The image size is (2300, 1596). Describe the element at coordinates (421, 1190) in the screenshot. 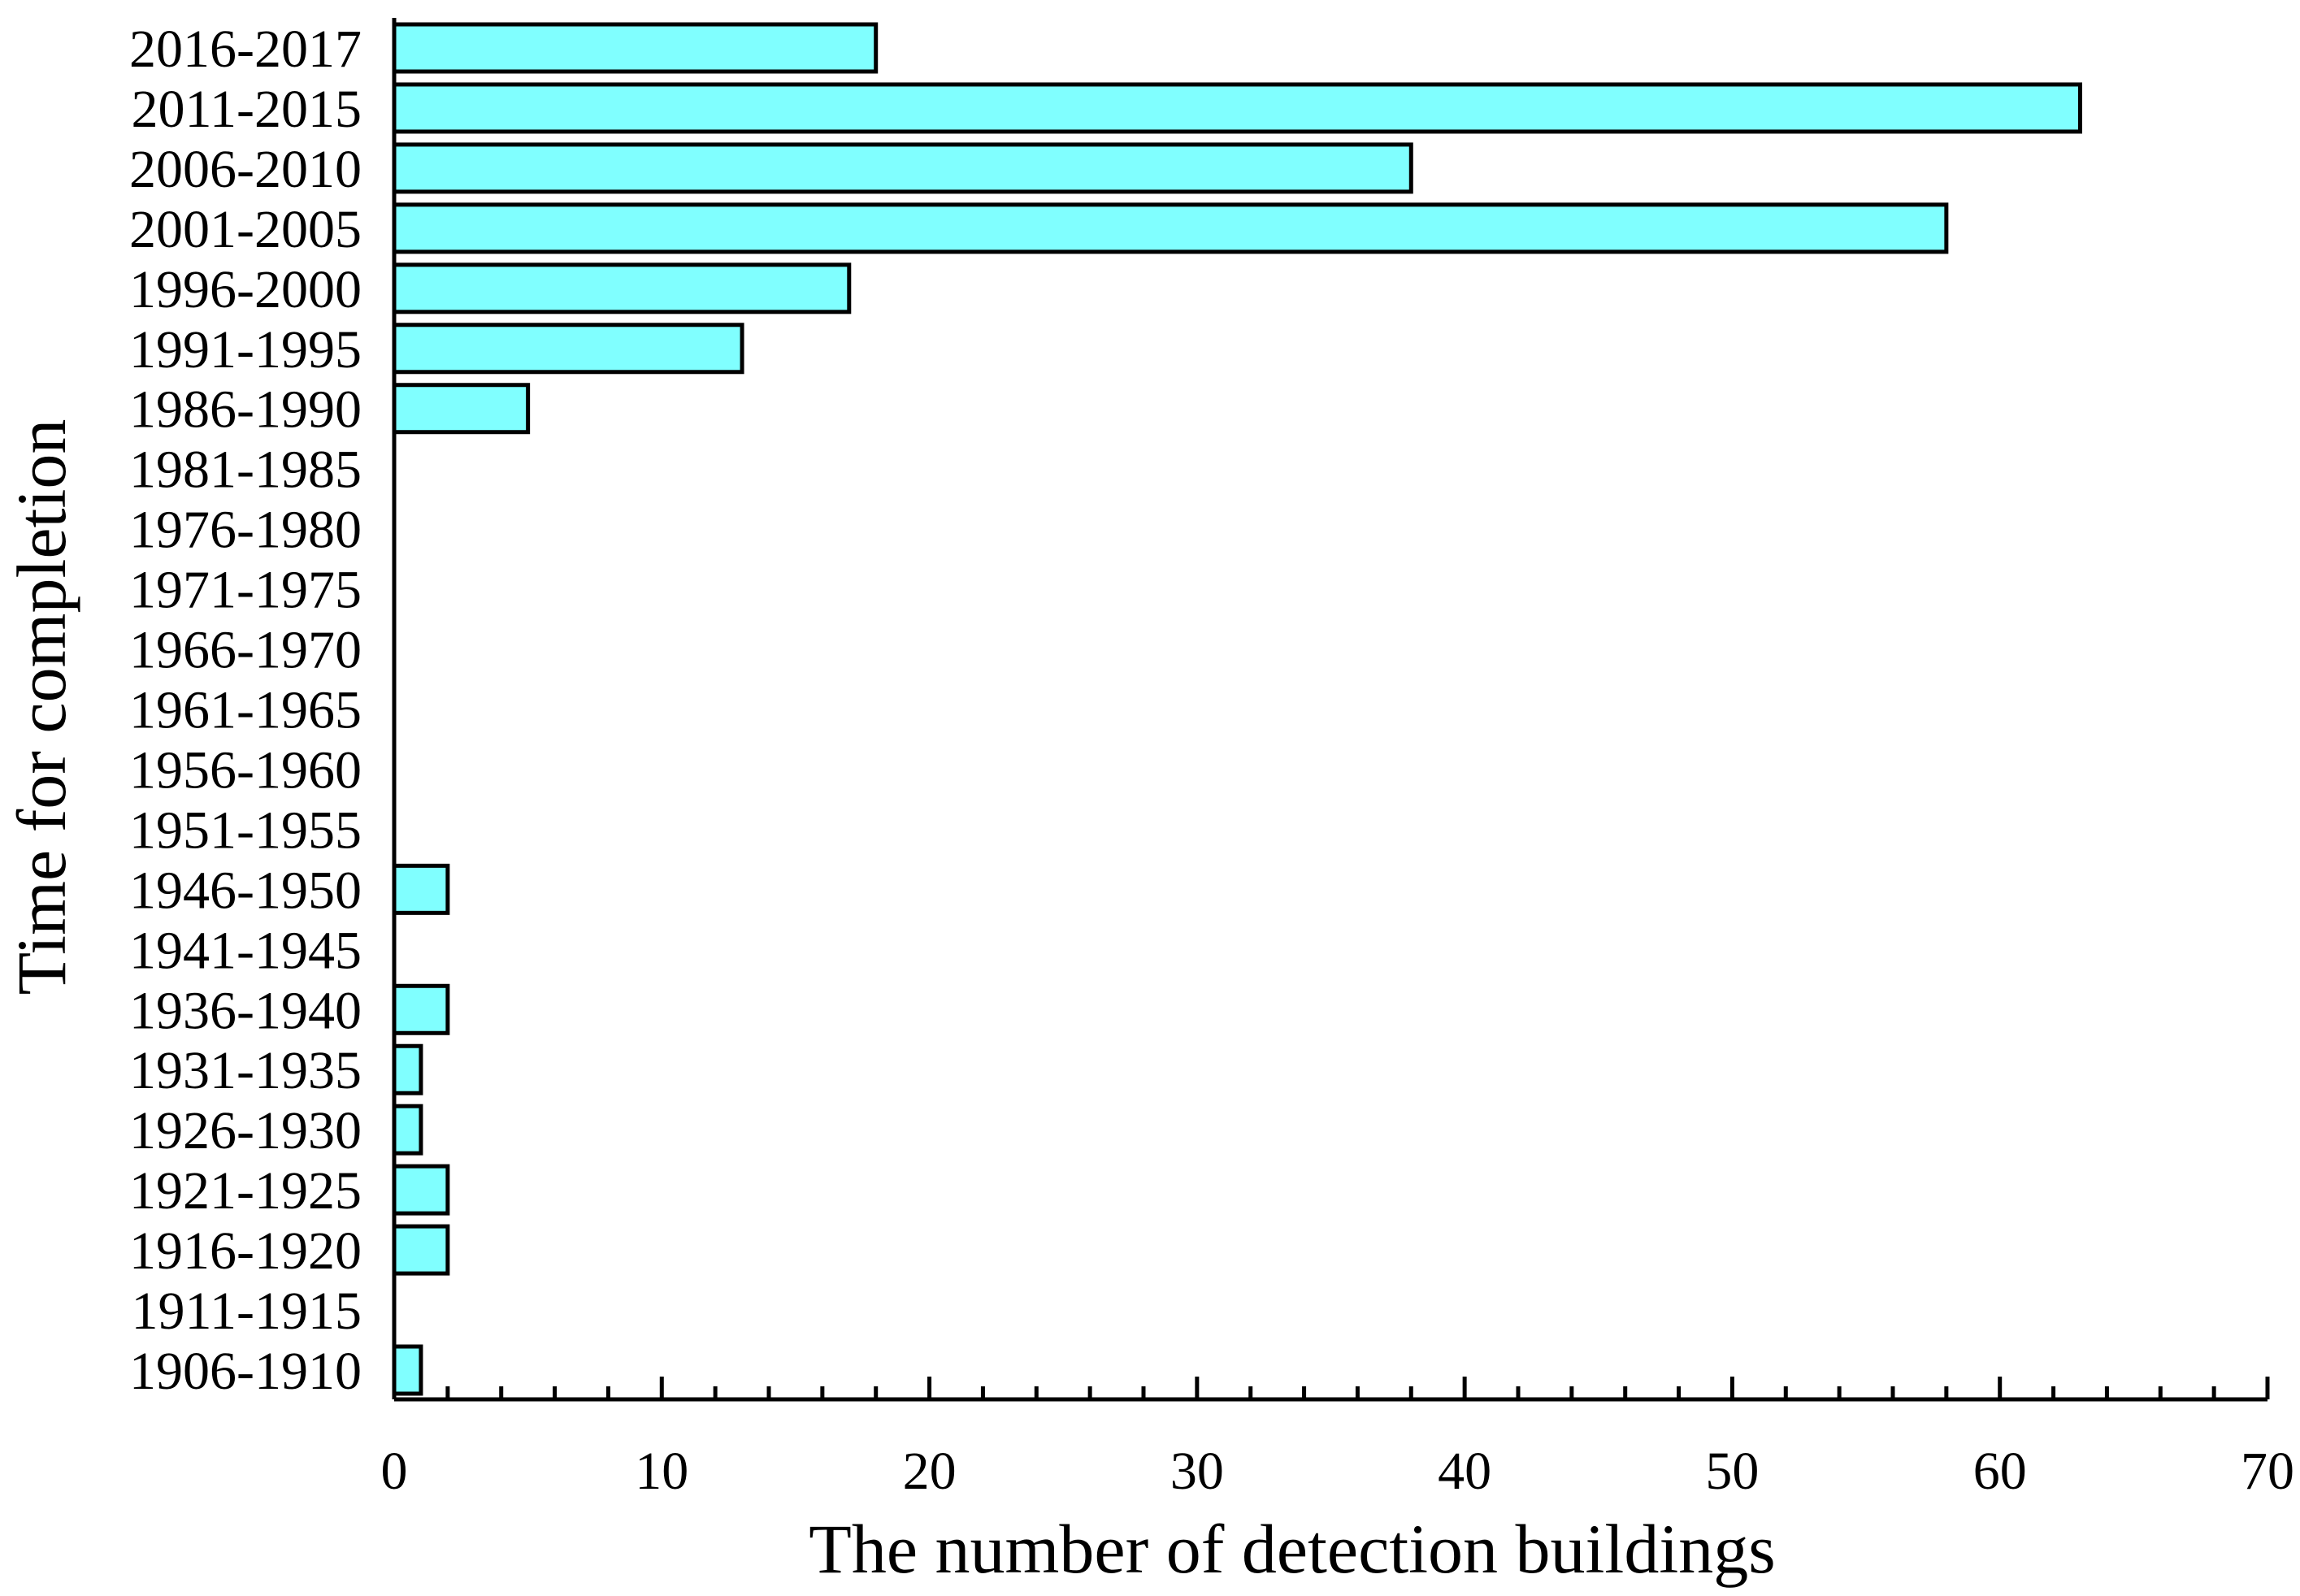

I see `bar-1921-1925` at that location.